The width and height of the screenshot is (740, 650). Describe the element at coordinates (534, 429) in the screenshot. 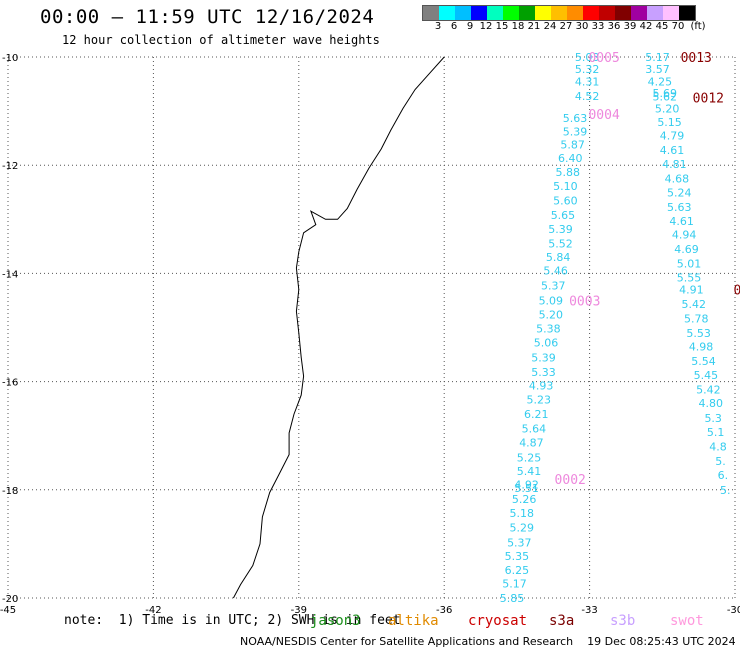

I see `wave-height-value: 5.64` at that location.